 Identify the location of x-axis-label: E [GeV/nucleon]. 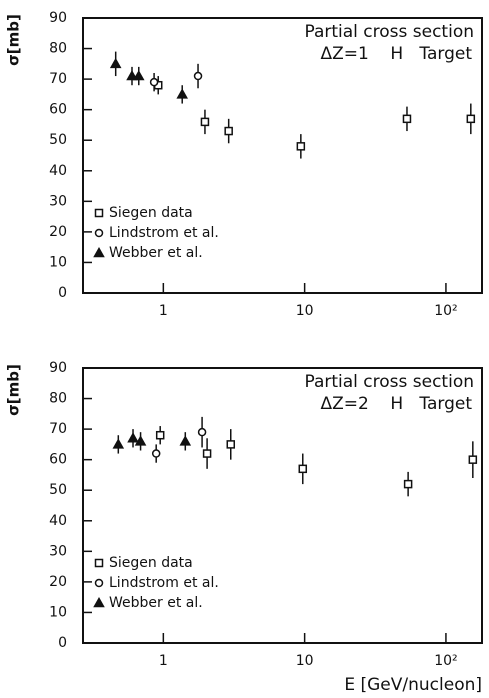
(413, 685).